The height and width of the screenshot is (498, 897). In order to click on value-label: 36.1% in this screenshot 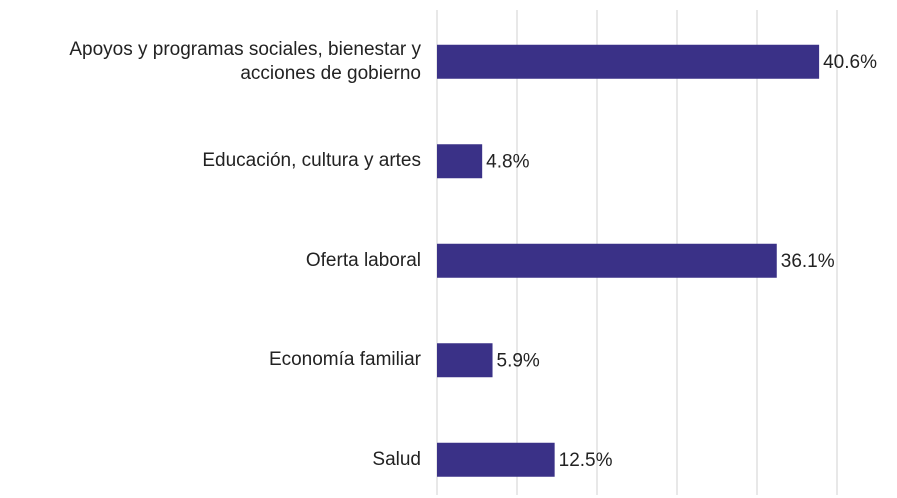, I will do `click(808, 261)`.